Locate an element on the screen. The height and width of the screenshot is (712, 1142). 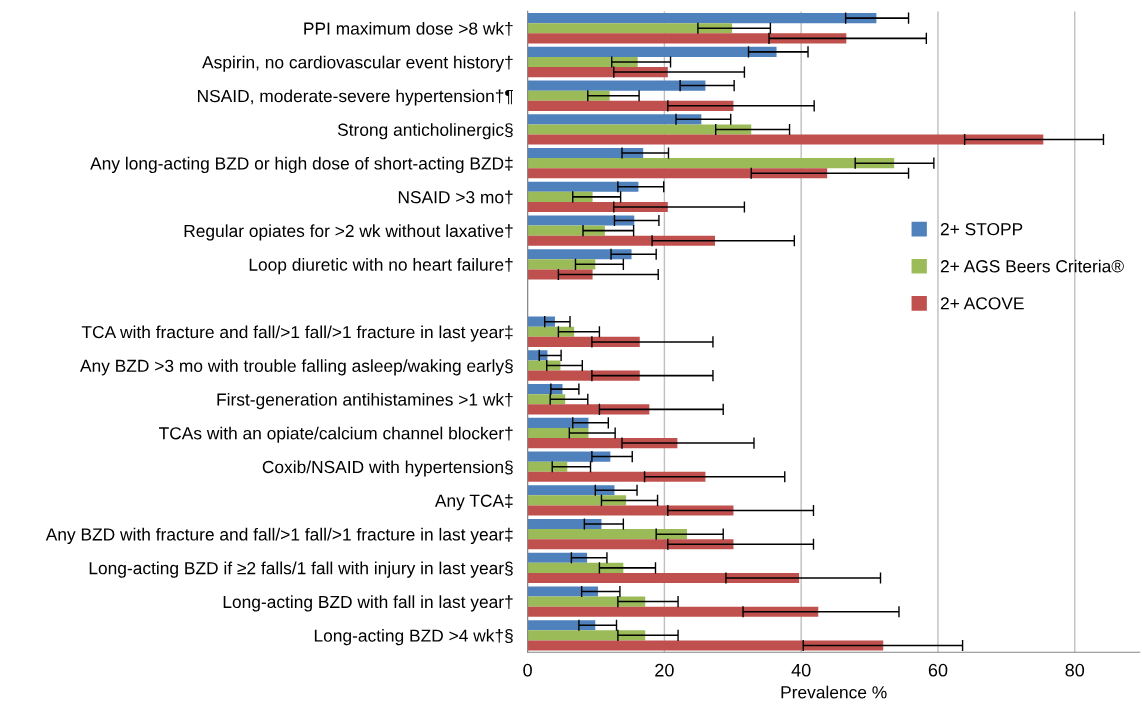
y-tick-label: PPI maximum dose >8 wk† is located at coordinates (408, 28).